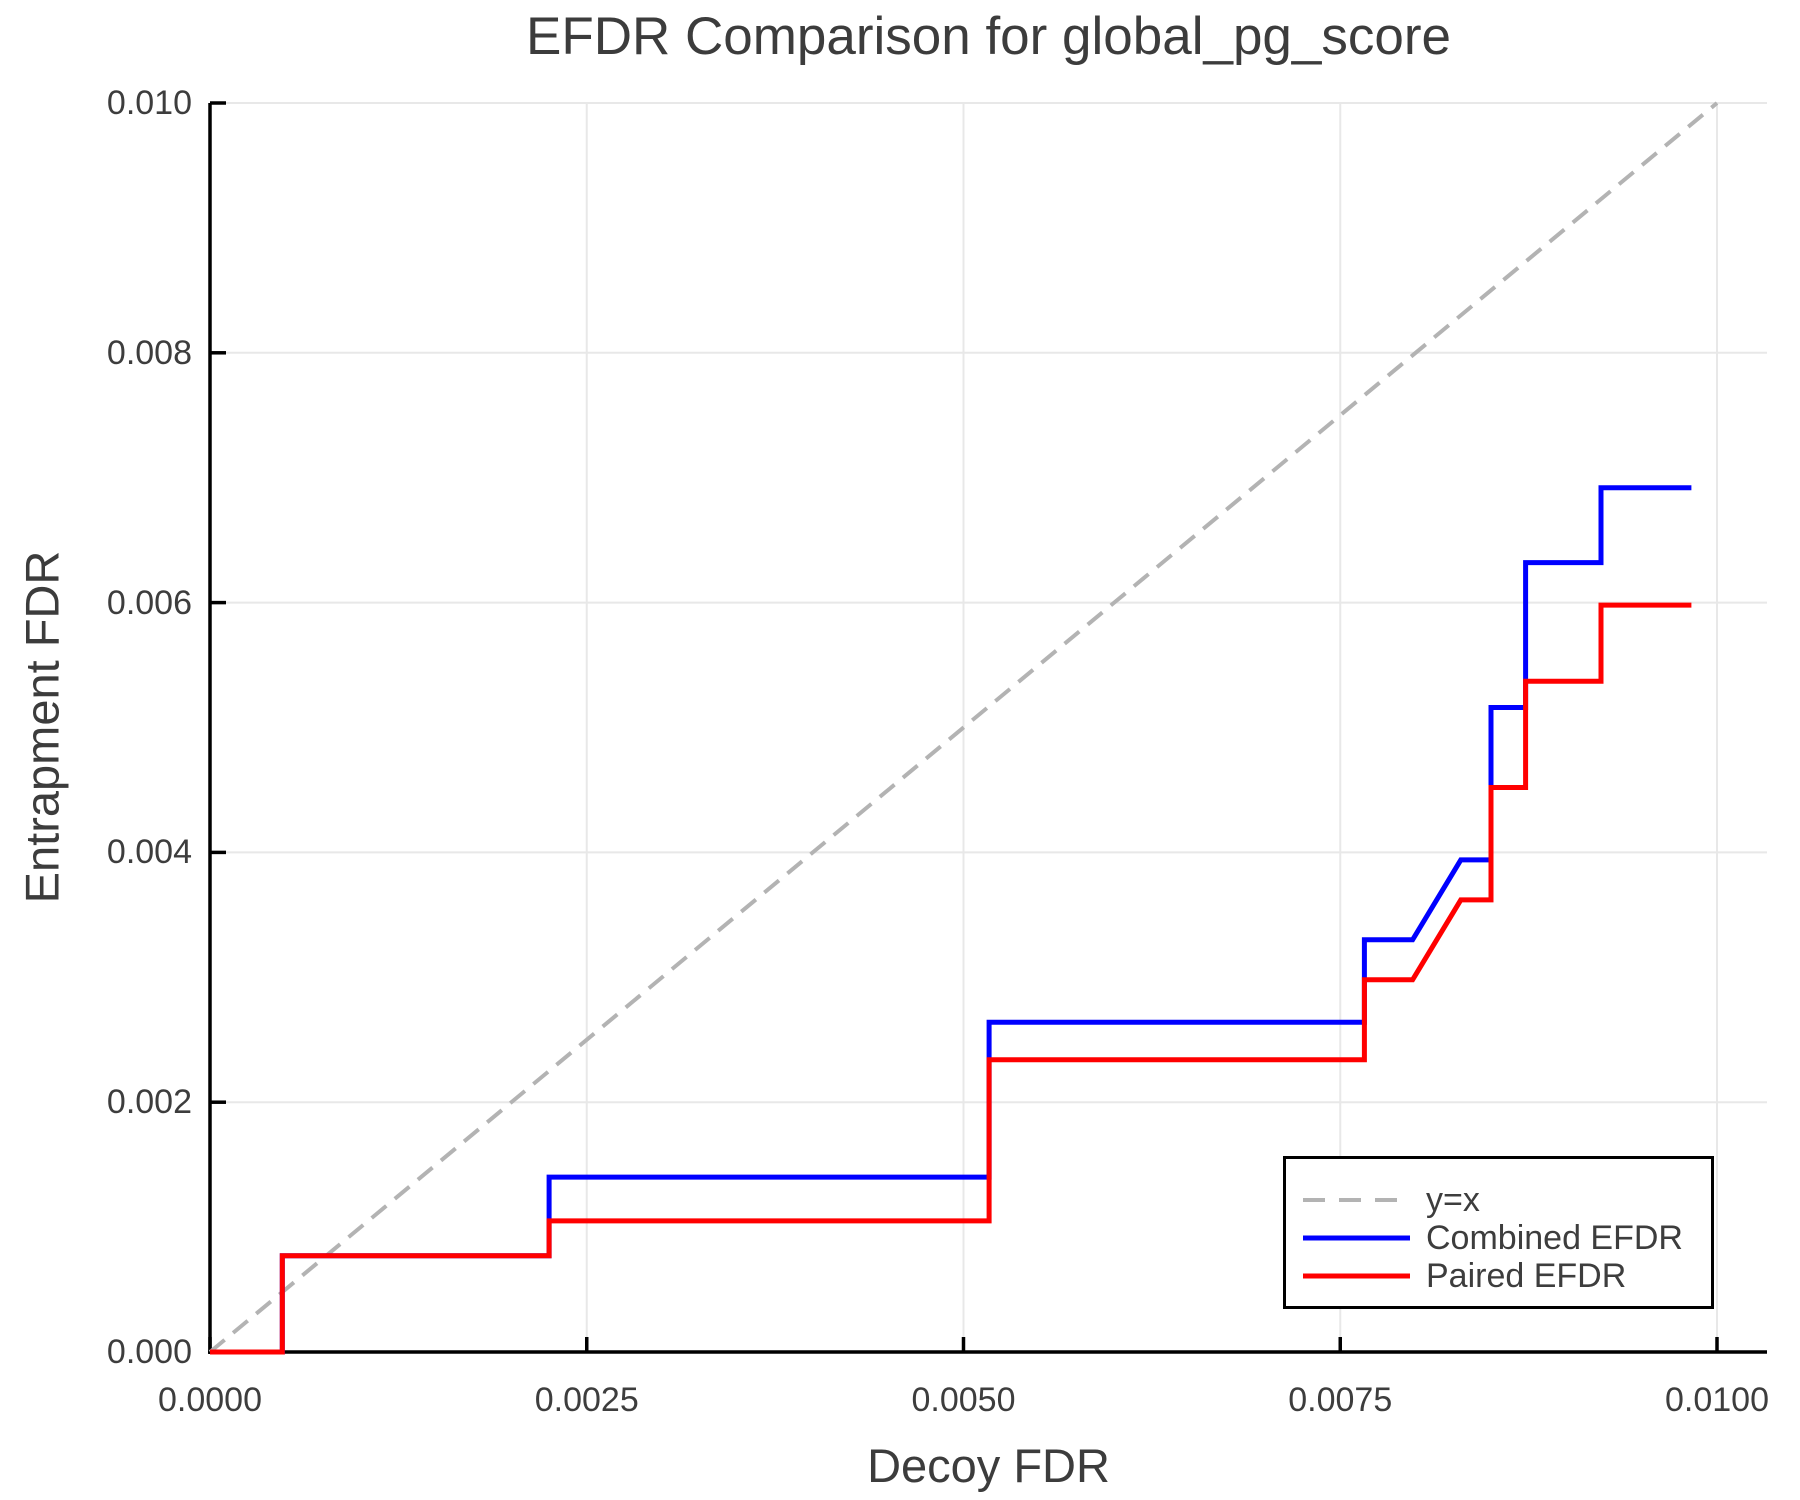 The image size is (1800, 1500). I want to click on legend-item-paired-efdr: Paired EFDR, so click(1507, 1276).